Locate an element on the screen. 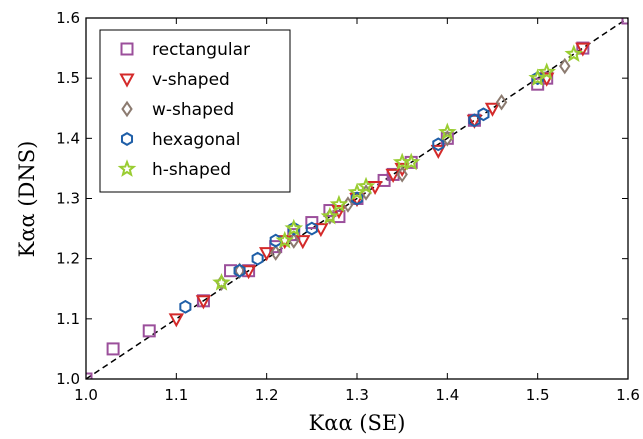 The height and width of the screenshot is (439, 643). y-tick-label: 1.5 is located at coordinates (68, 78).